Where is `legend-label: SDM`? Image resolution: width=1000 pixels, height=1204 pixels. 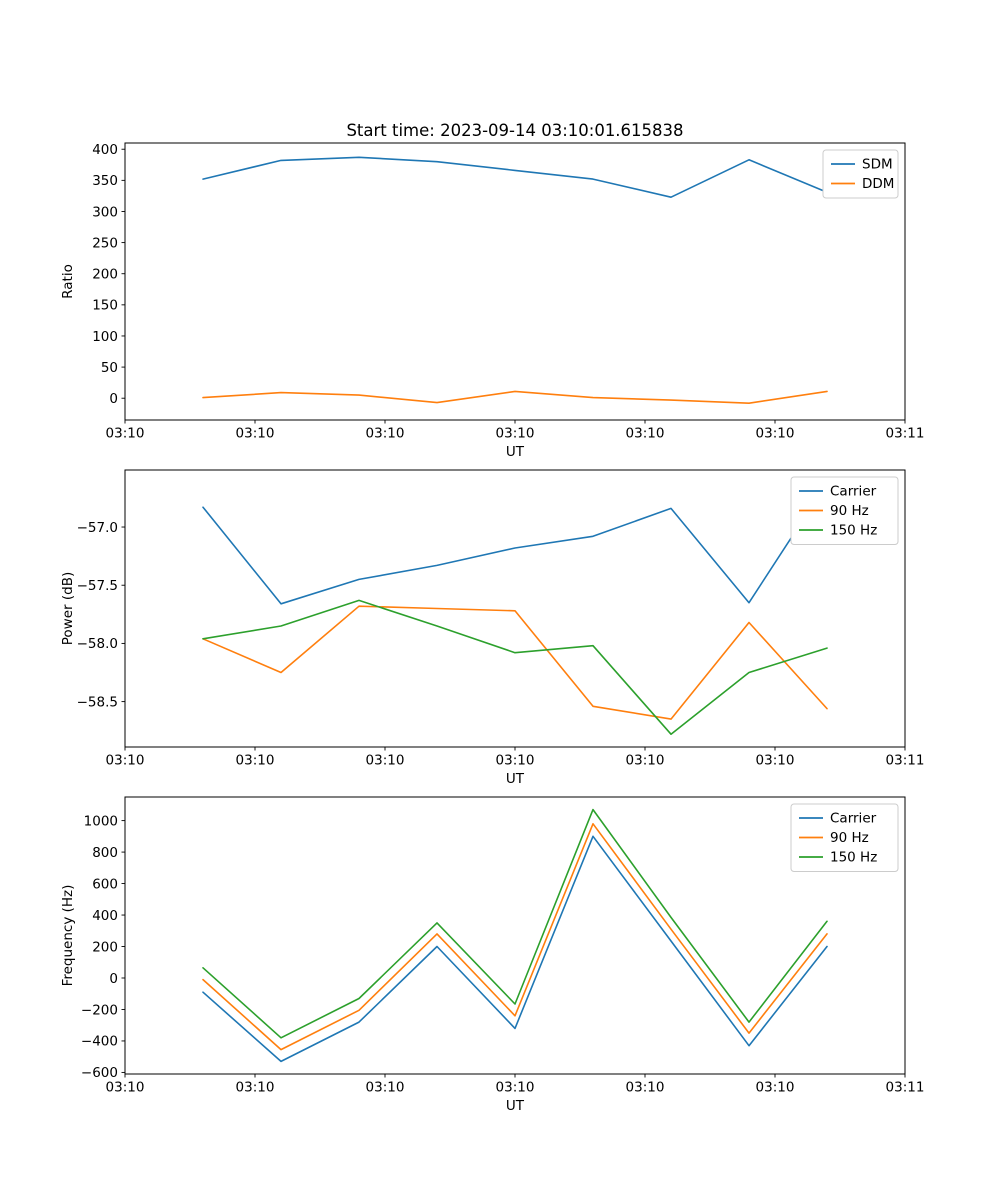 legend-label: SDM is located at coordinates (877, 165).